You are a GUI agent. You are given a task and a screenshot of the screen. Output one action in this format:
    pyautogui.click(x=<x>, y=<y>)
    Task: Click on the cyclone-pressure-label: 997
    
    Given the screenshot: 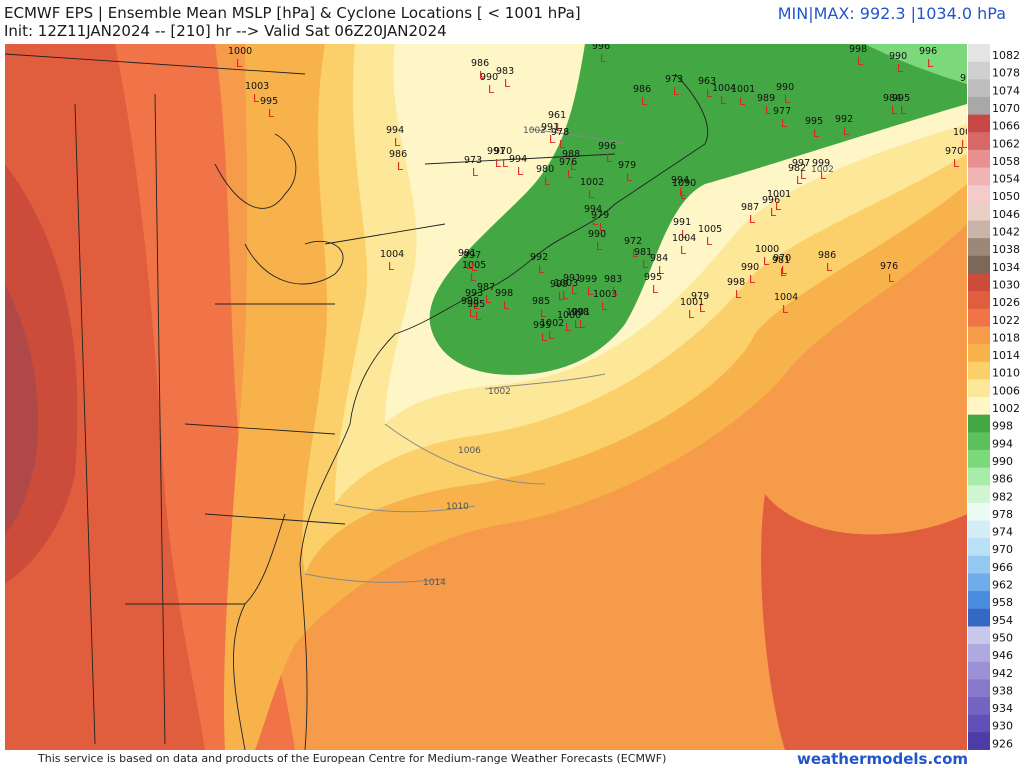 What is the action you would take?
    pyautogui.click(x=801, y=163)
    